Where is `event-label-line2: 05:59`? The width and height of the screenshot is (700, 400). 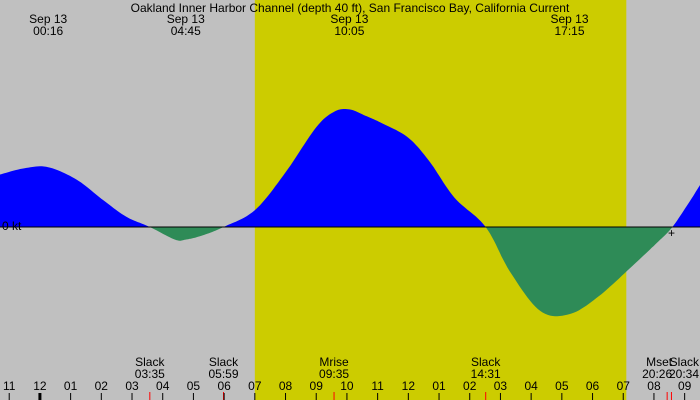 event-label-line2: 05:59 is located at coordinates (223, 374).